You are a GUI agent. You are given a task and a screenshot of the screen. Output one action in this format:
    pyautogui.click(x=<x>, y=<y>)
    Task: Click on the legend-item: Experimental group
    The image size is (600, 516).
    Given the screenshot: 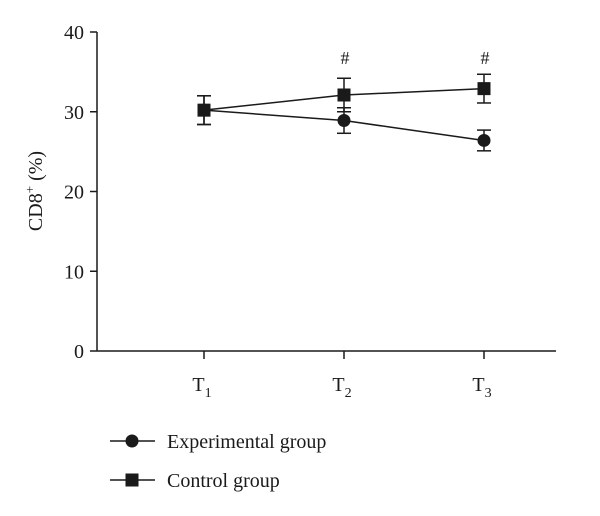 What is the action you would take?
    pyautogui.click(x=218, y=442)
    